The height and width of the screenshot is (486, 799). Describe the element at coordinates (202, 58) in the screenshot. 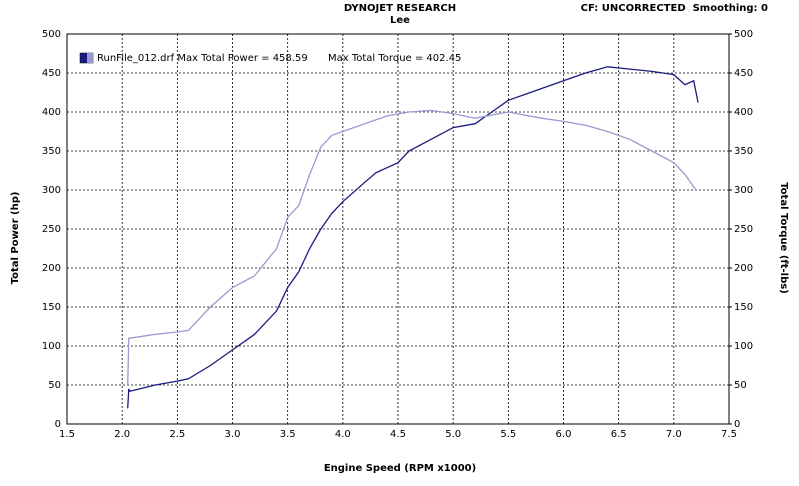

I see `legend-text: RunFile_012.drf Max Total Power = 458.59` at that location.